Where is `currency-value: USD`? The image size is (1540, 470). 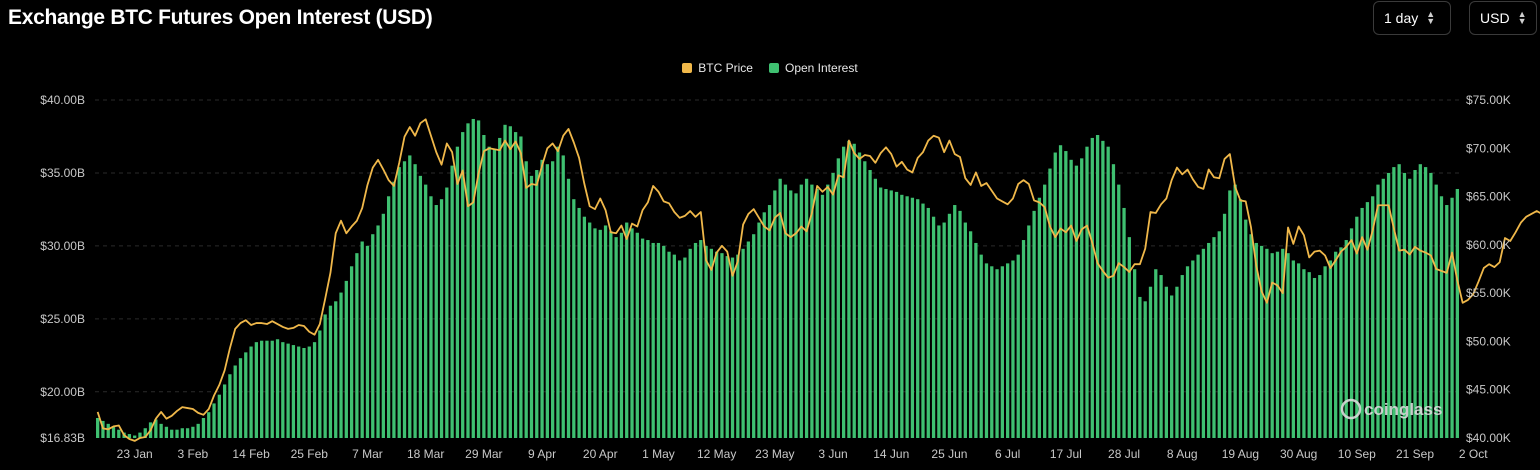 currency-value: USD is located at coordinates (1495, 18).